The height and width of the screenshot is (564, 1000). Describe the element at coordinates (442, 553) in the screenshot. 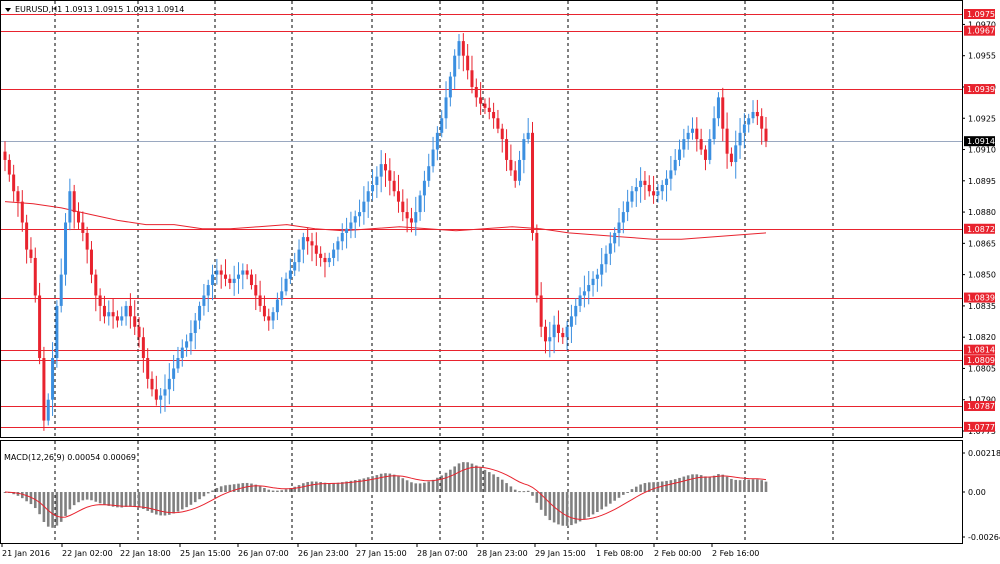

I see `time-tick-label: 28 Jan 07:00` at that location.